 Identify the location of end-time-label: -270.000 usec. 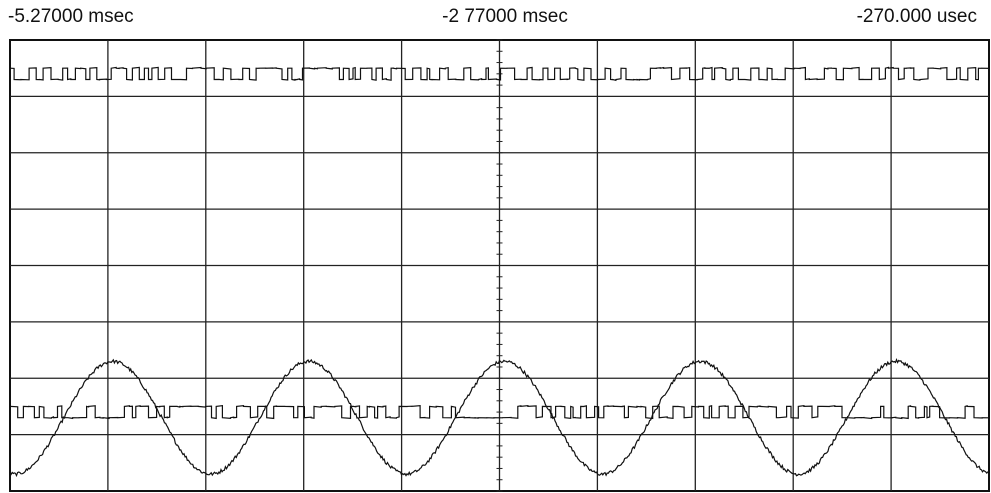
(916, 16).